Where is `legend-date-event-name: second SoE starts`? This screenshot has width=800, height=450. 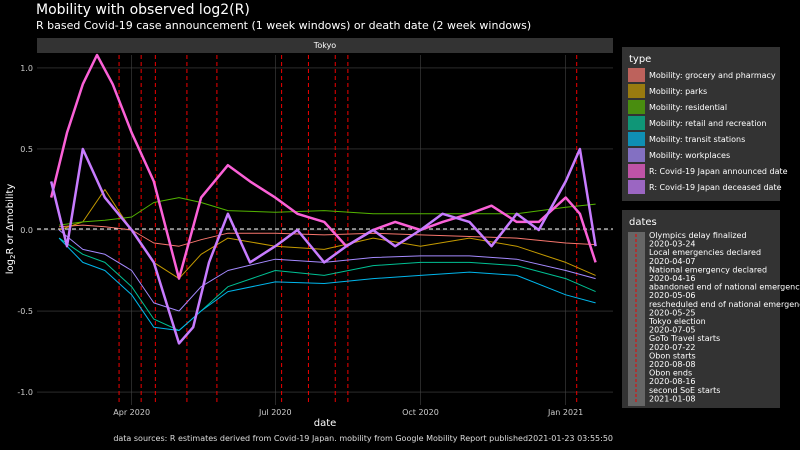 legend-date-event-name: second SoE starts is located at coordinates (684, 390).